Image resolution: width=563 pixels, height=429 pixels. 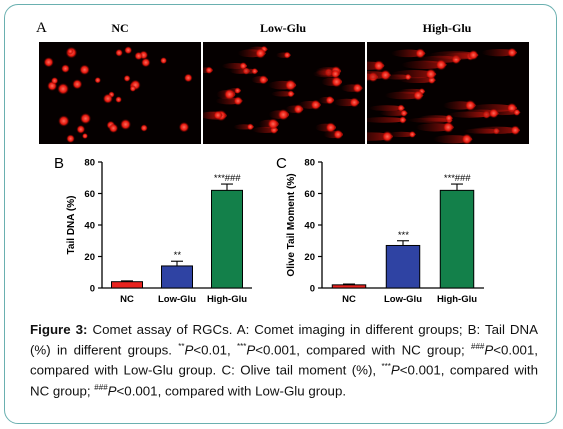 I want to click on y-tick-label: 60, so click(x=89, y=194).